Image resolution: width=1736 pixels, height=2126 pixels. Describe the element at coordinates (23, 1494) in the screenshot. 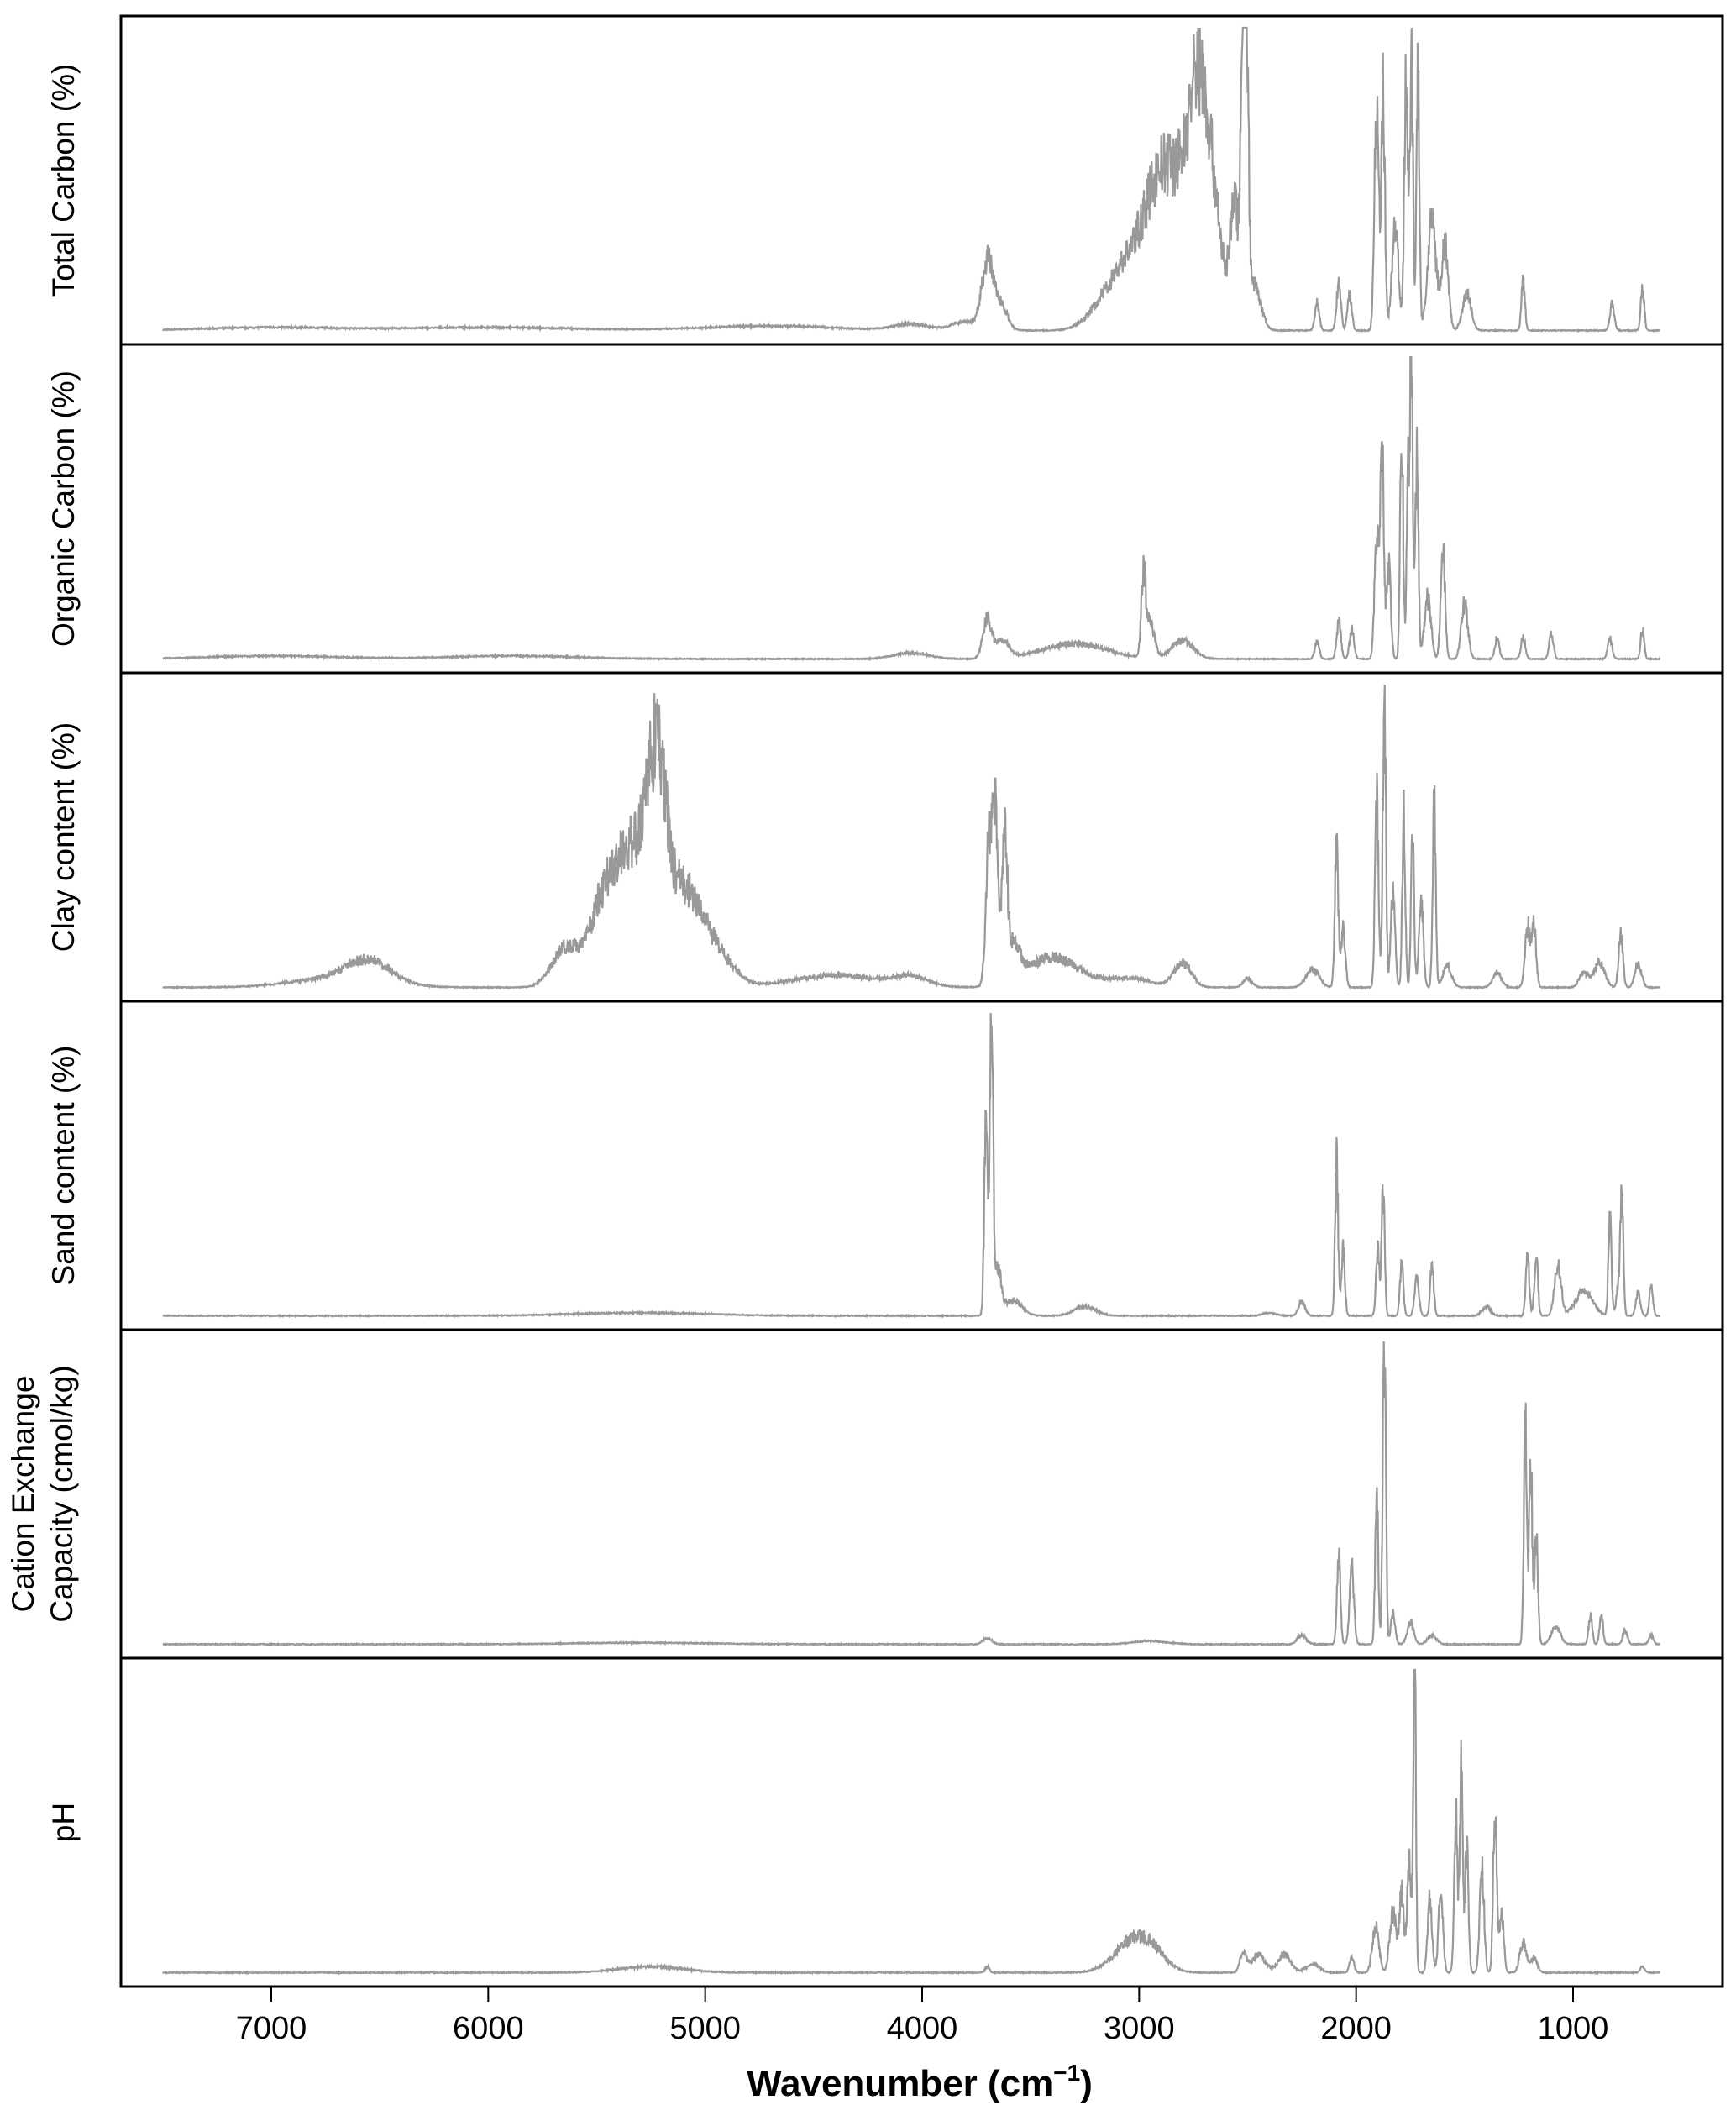

I see `panel-ylabel: Cation Exchange` at that location.